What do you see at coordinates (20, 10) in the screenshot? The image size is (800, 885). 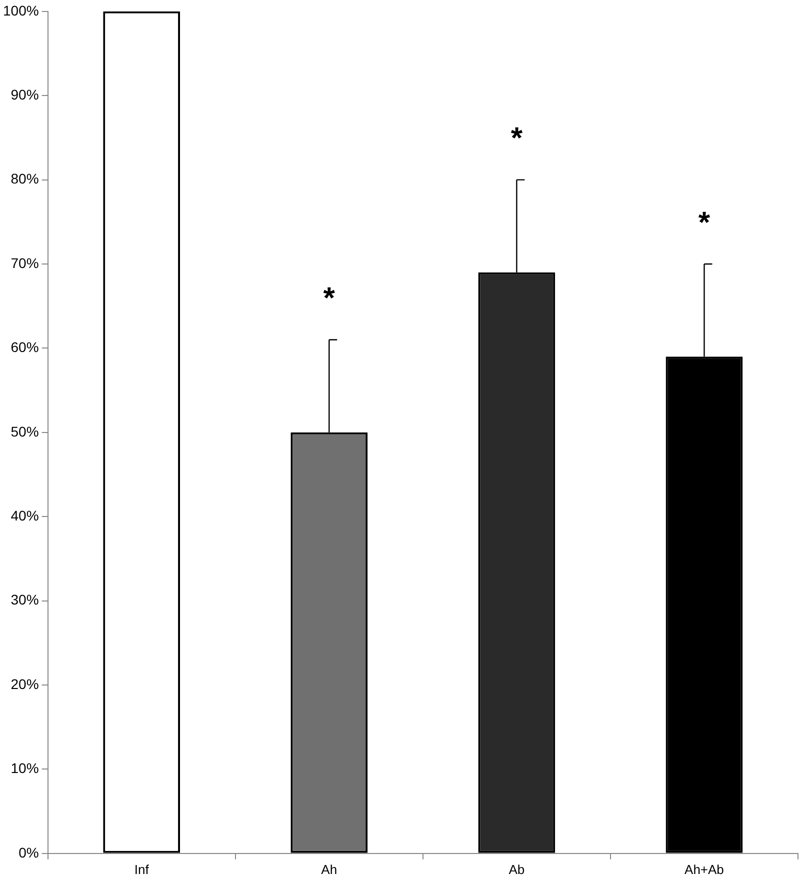 I see `y-tick-label: 100%` at bounding box center [20, 10].